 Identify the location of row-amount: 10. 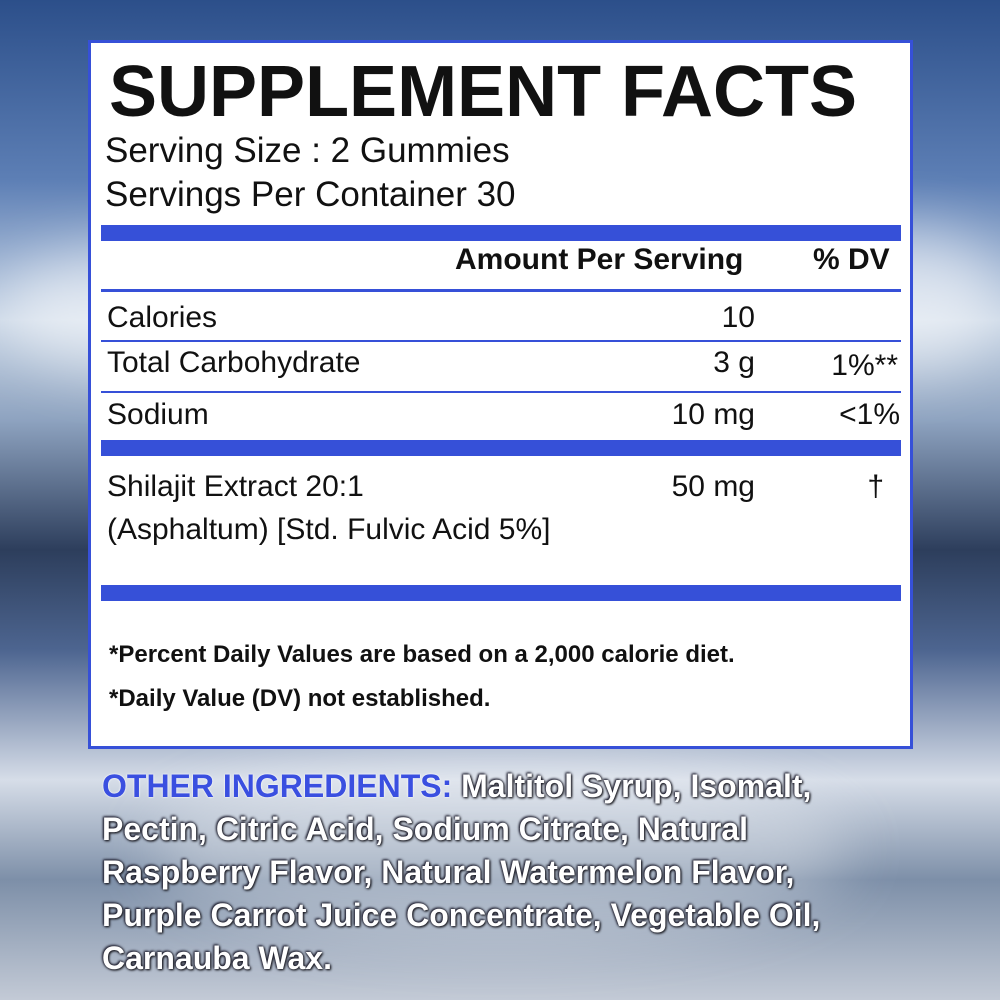
(738, 317).